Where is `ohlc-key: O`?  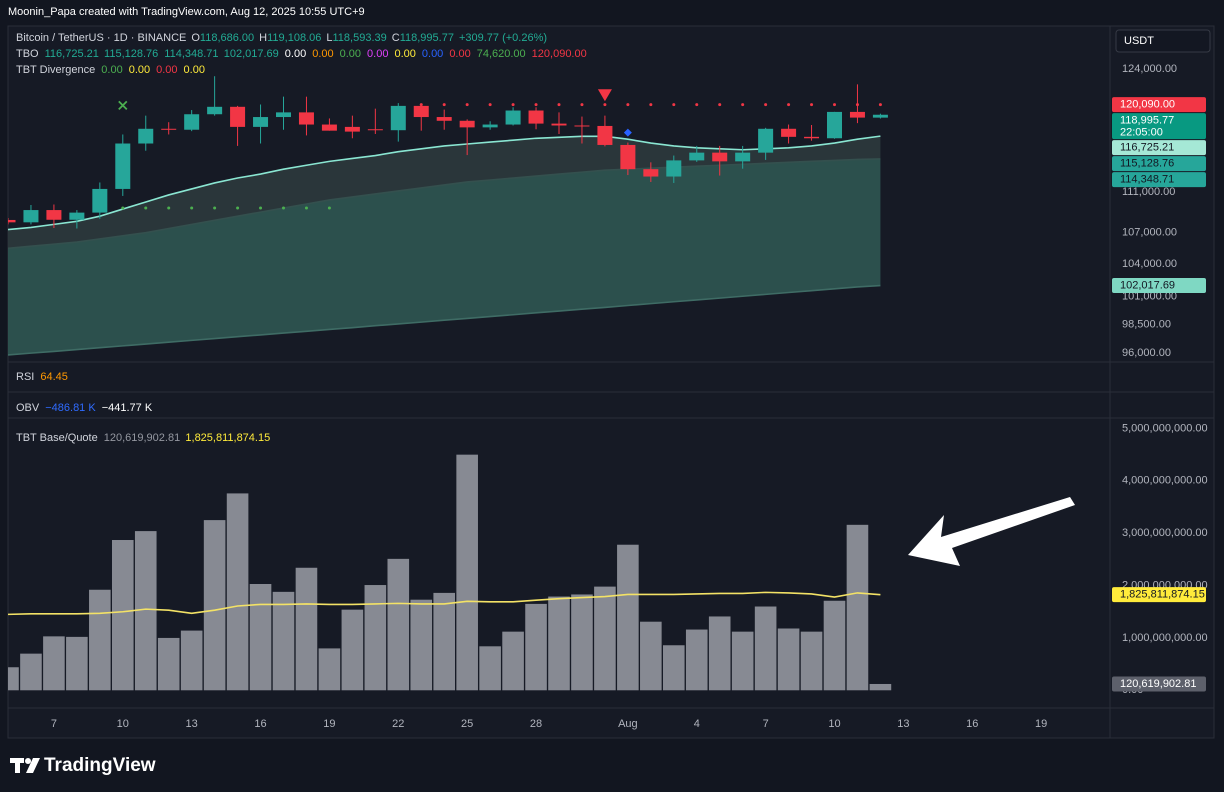
ohlc-key: O is located at coordinates (195, 38).